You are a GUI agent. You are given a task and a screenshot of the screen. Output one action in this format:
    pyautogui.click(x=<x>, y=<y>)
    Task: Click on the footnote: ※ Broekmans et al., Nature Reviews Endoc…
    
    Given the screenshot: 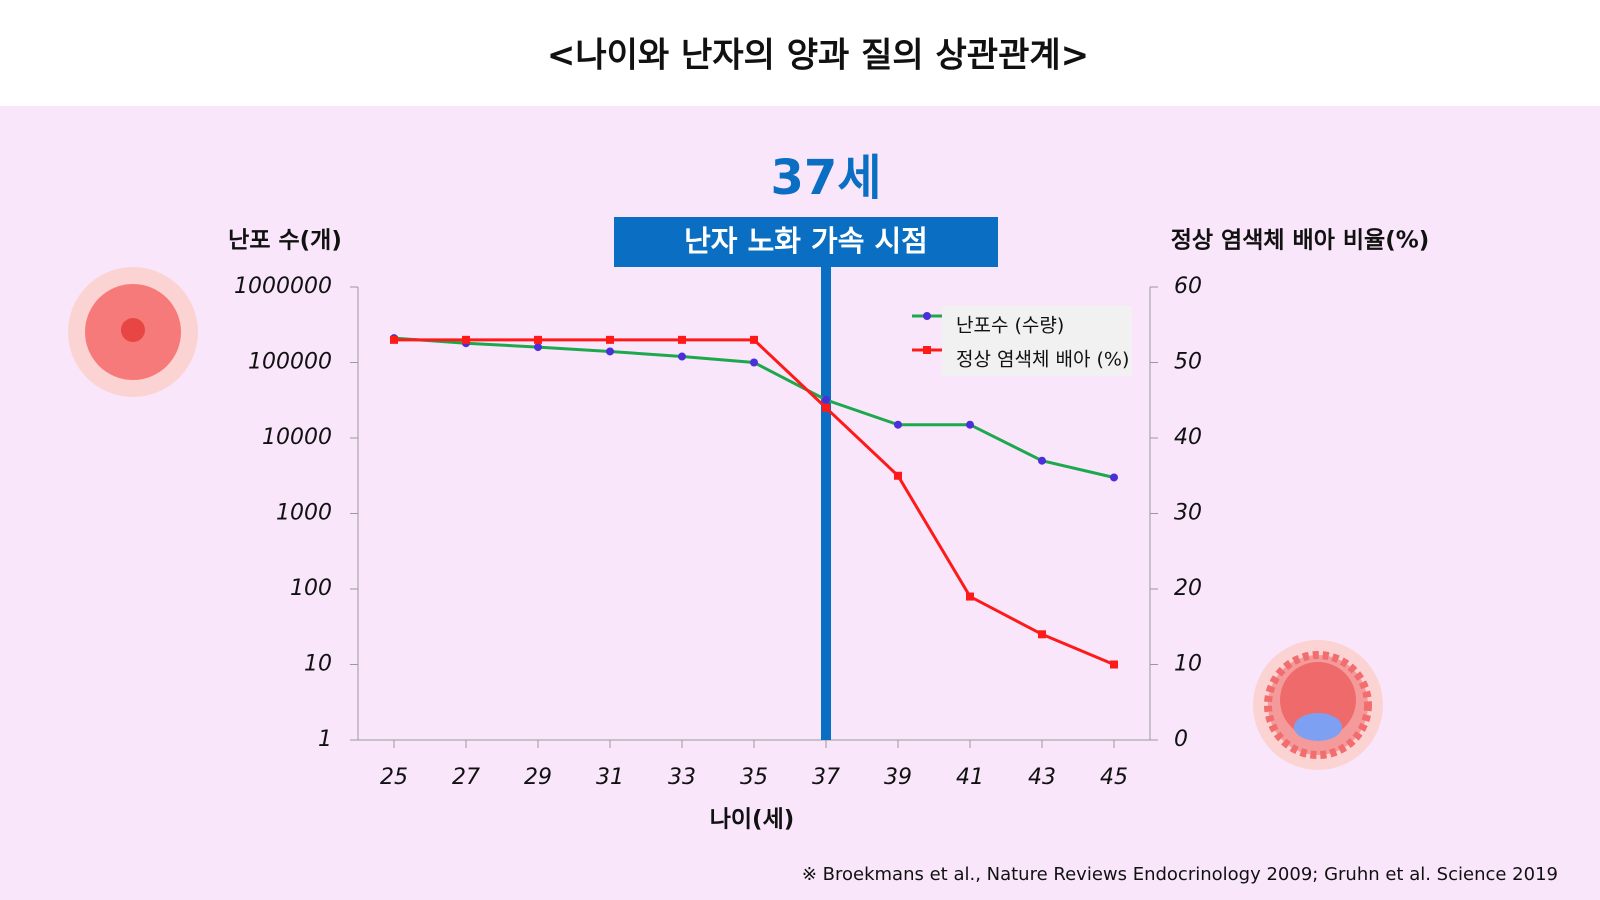 What is the action you would take?
    pyautogui.click(x=1180, y=874)
    